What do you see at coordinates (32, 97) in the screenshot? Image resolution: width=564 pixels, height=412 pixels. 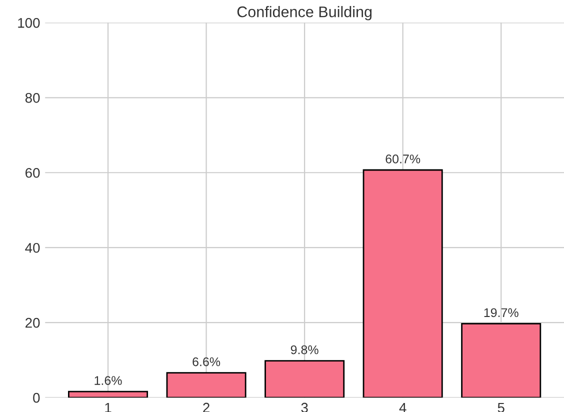 I see `y-tick-label: 80` at bounding box center [32, 97].